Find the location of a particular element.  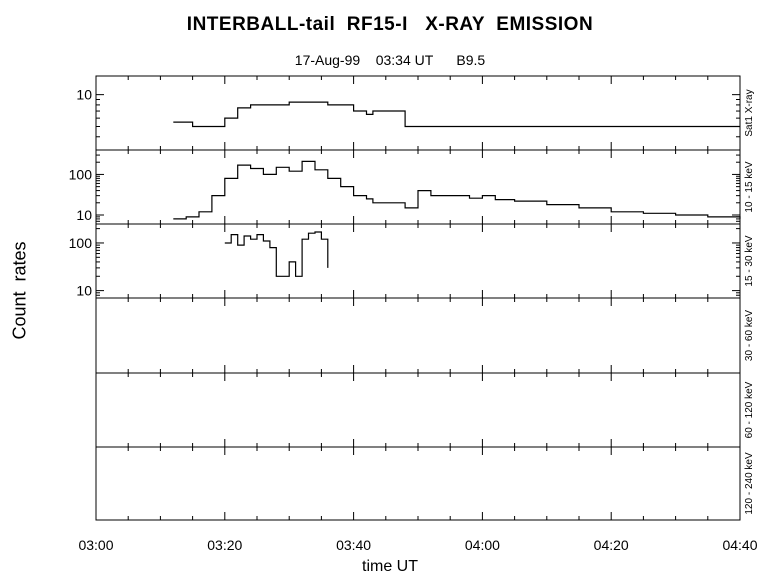

x-tick-label: 04:00 is located at coordinates (482, 545).